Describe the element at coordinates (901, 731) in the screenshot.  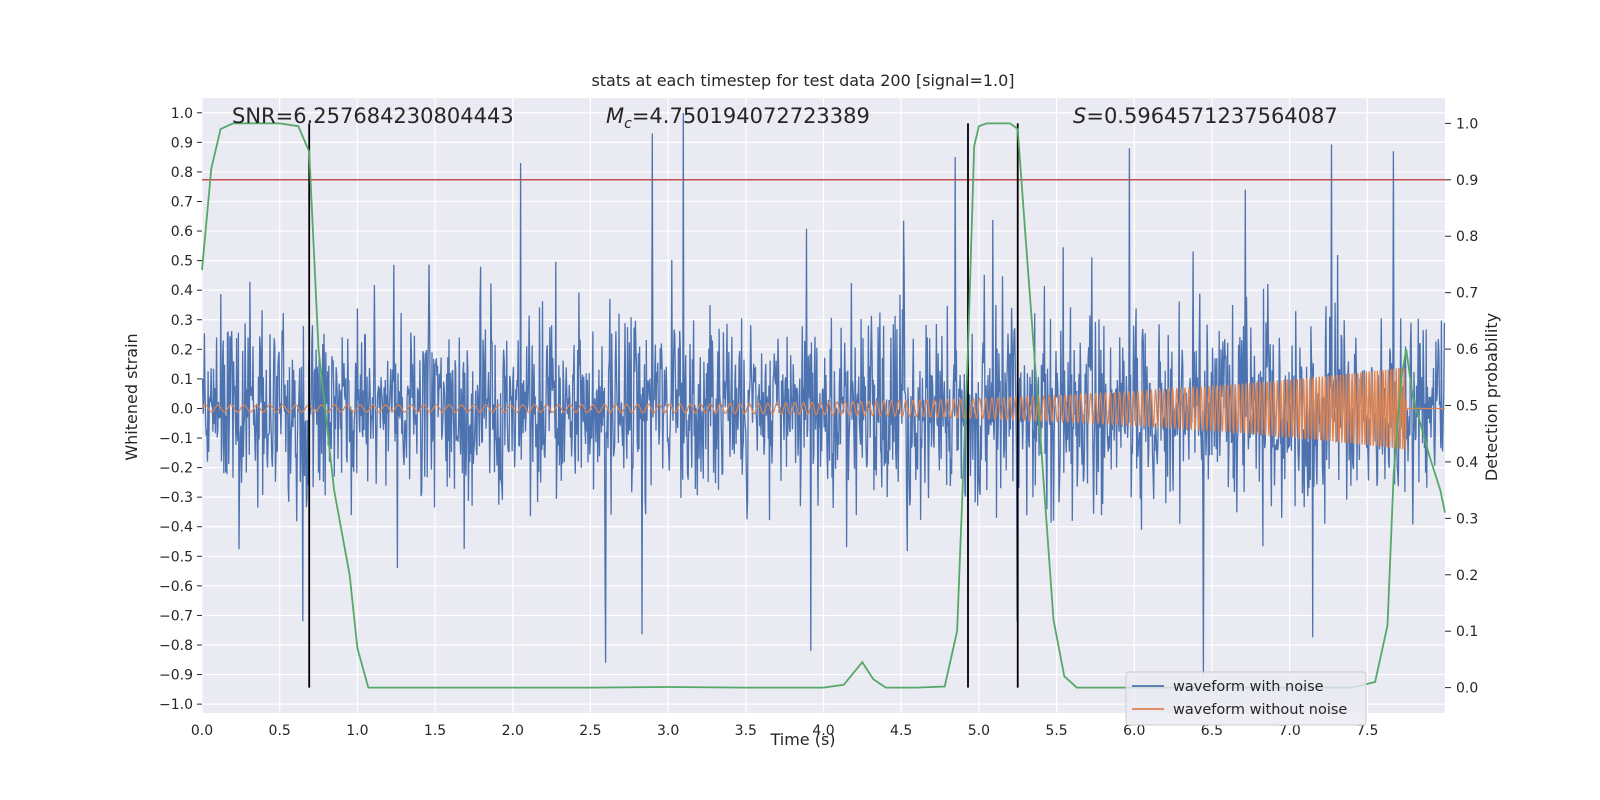
I see `x-tick-label: 4.5` at that location.